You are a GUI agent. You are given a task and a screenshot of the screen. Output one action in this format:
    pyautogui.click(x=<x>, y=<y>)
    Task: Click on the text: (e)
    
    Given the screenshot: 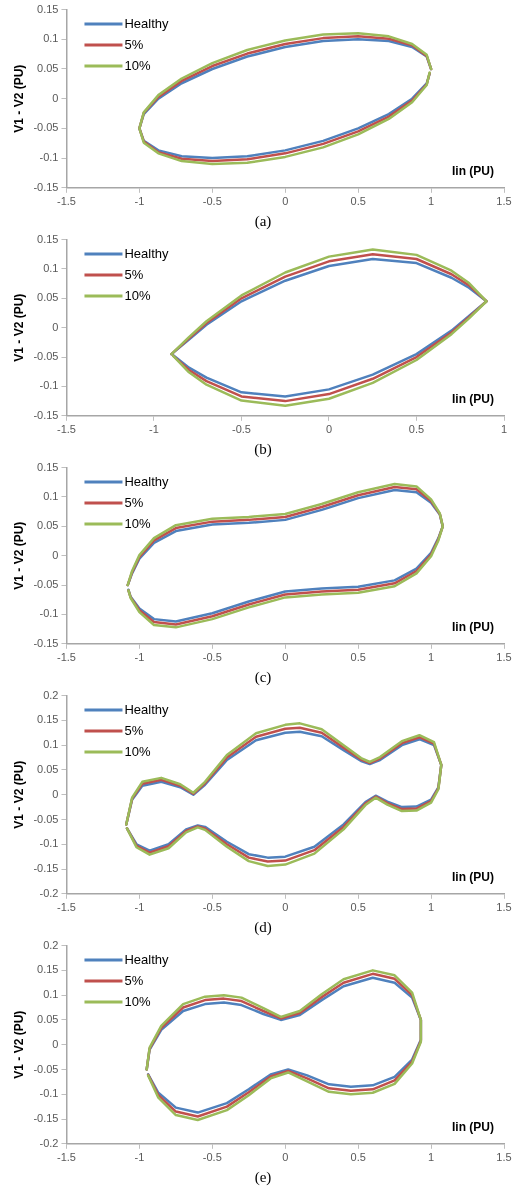 What is the action you would take?
    pyautogui.click(x=263, y=1177)
    